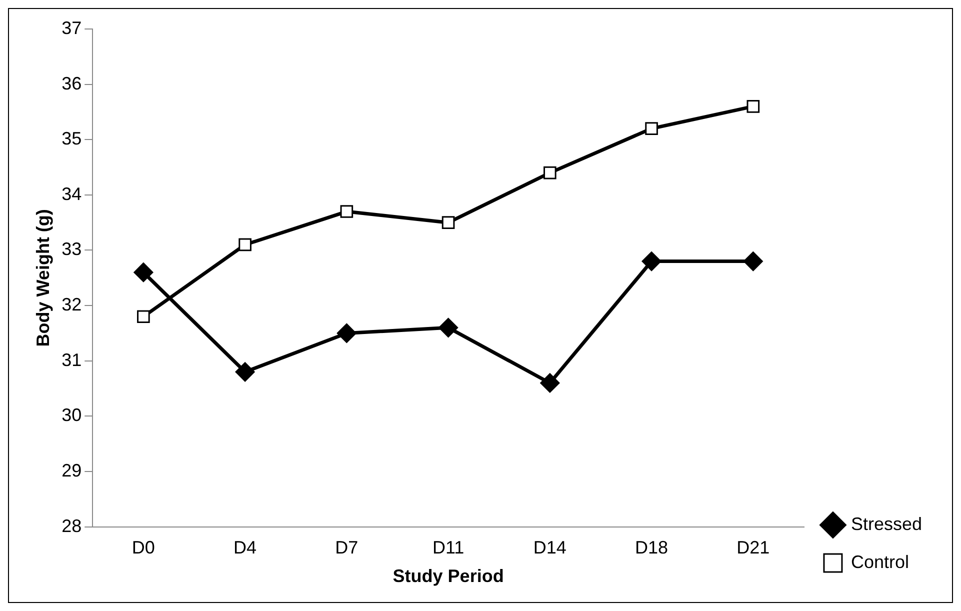 This screenshot has width=961, height=611. What do you see at coordinates (753, 548) in the screenshot?
I see `x-tick-label: D21` at bounding box center [753, 548].